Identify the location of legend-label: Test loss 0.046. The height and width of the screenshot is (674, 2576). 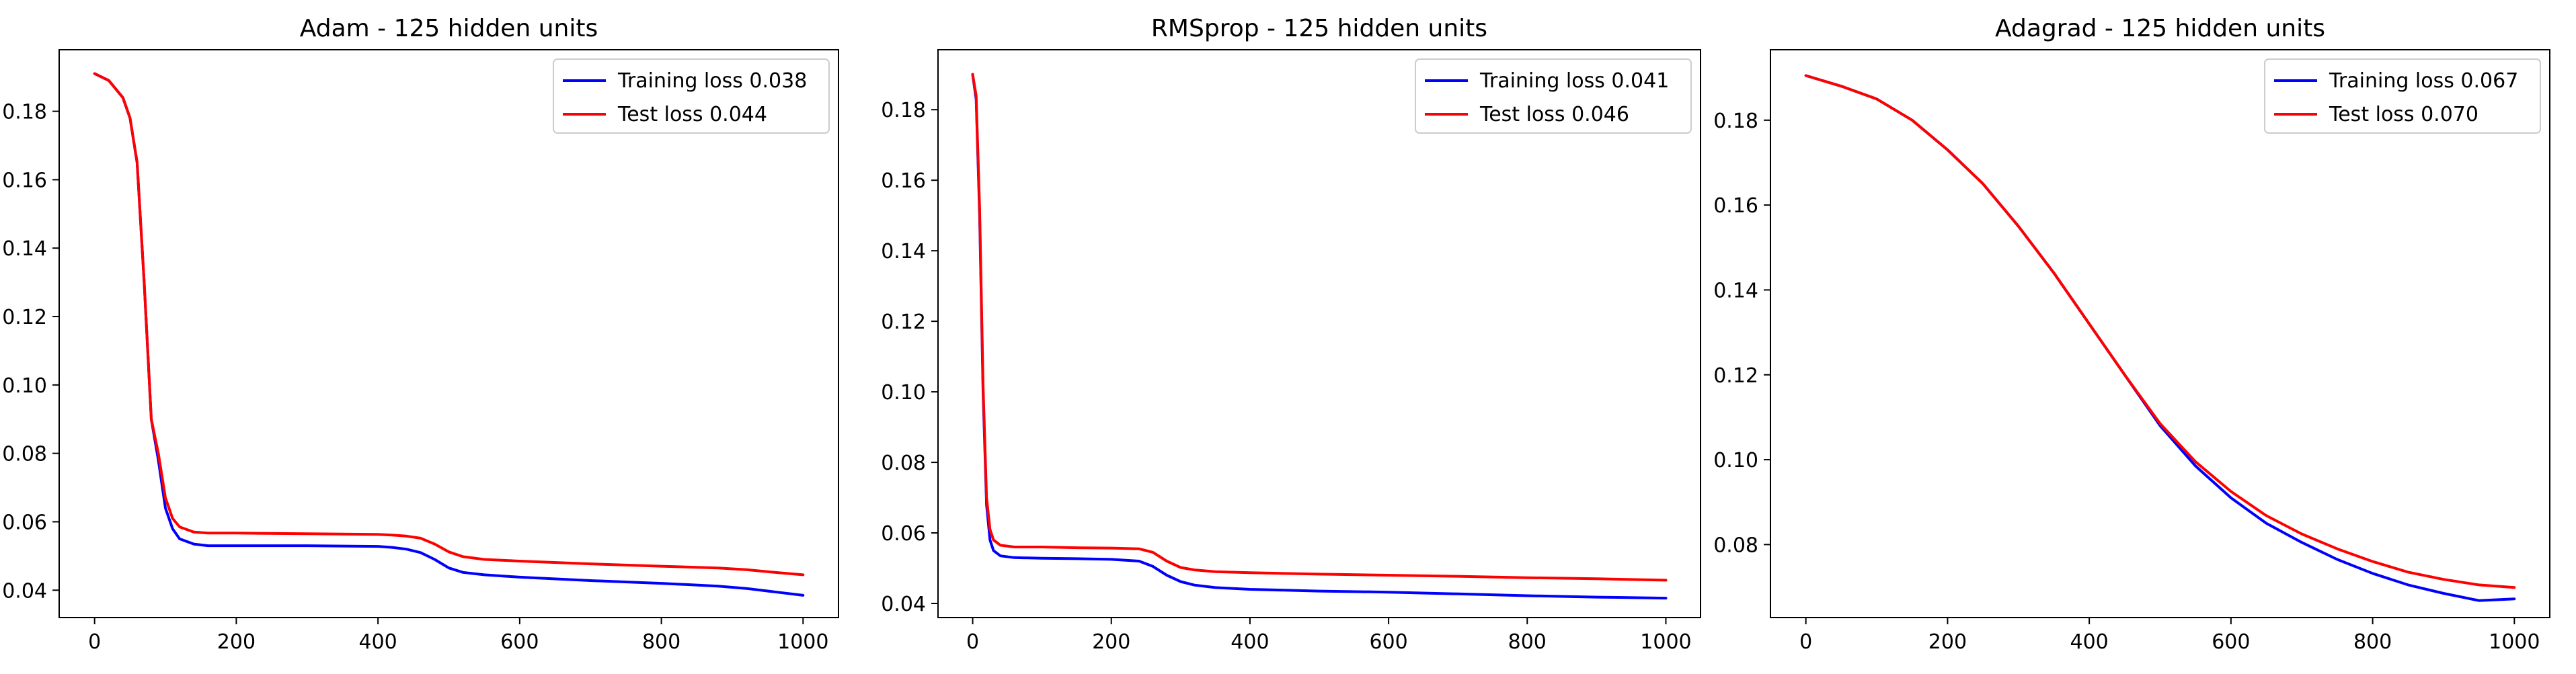
(1554, 114).